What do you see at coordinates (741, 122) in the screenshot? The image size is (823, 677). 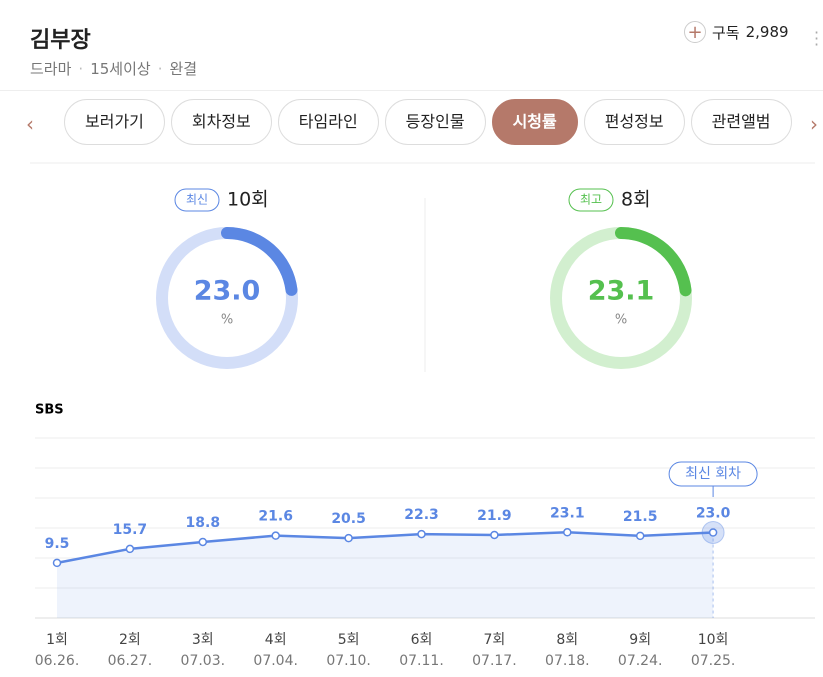 I see `tab: 관련앨범` at bounding box center [741, 122].